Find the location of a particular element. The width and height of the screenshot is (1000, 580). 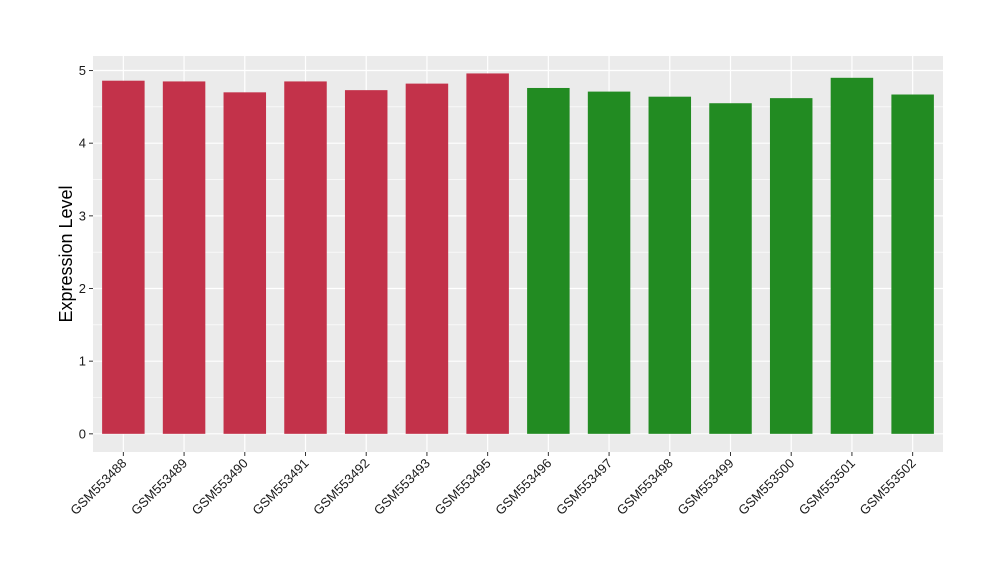

x-tick-label: GSM553501 is located at coordinates (827, 487).